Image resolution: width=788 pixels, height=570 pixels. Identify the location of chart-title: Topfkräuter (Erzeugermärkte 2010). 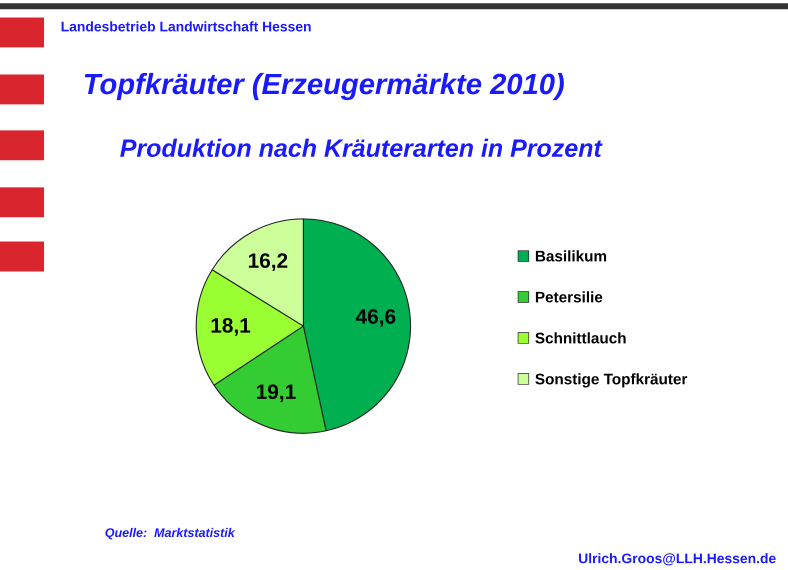
(324, 86).